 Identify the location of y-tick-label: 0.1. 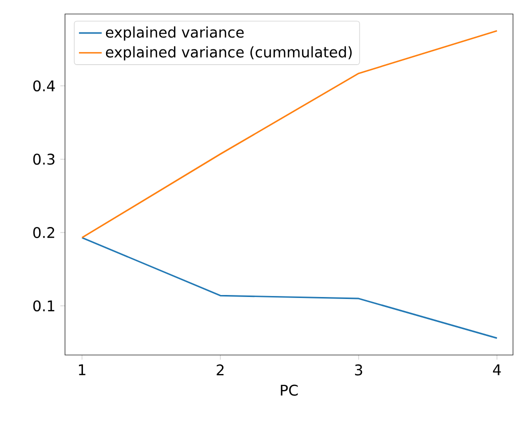
(43, 306).